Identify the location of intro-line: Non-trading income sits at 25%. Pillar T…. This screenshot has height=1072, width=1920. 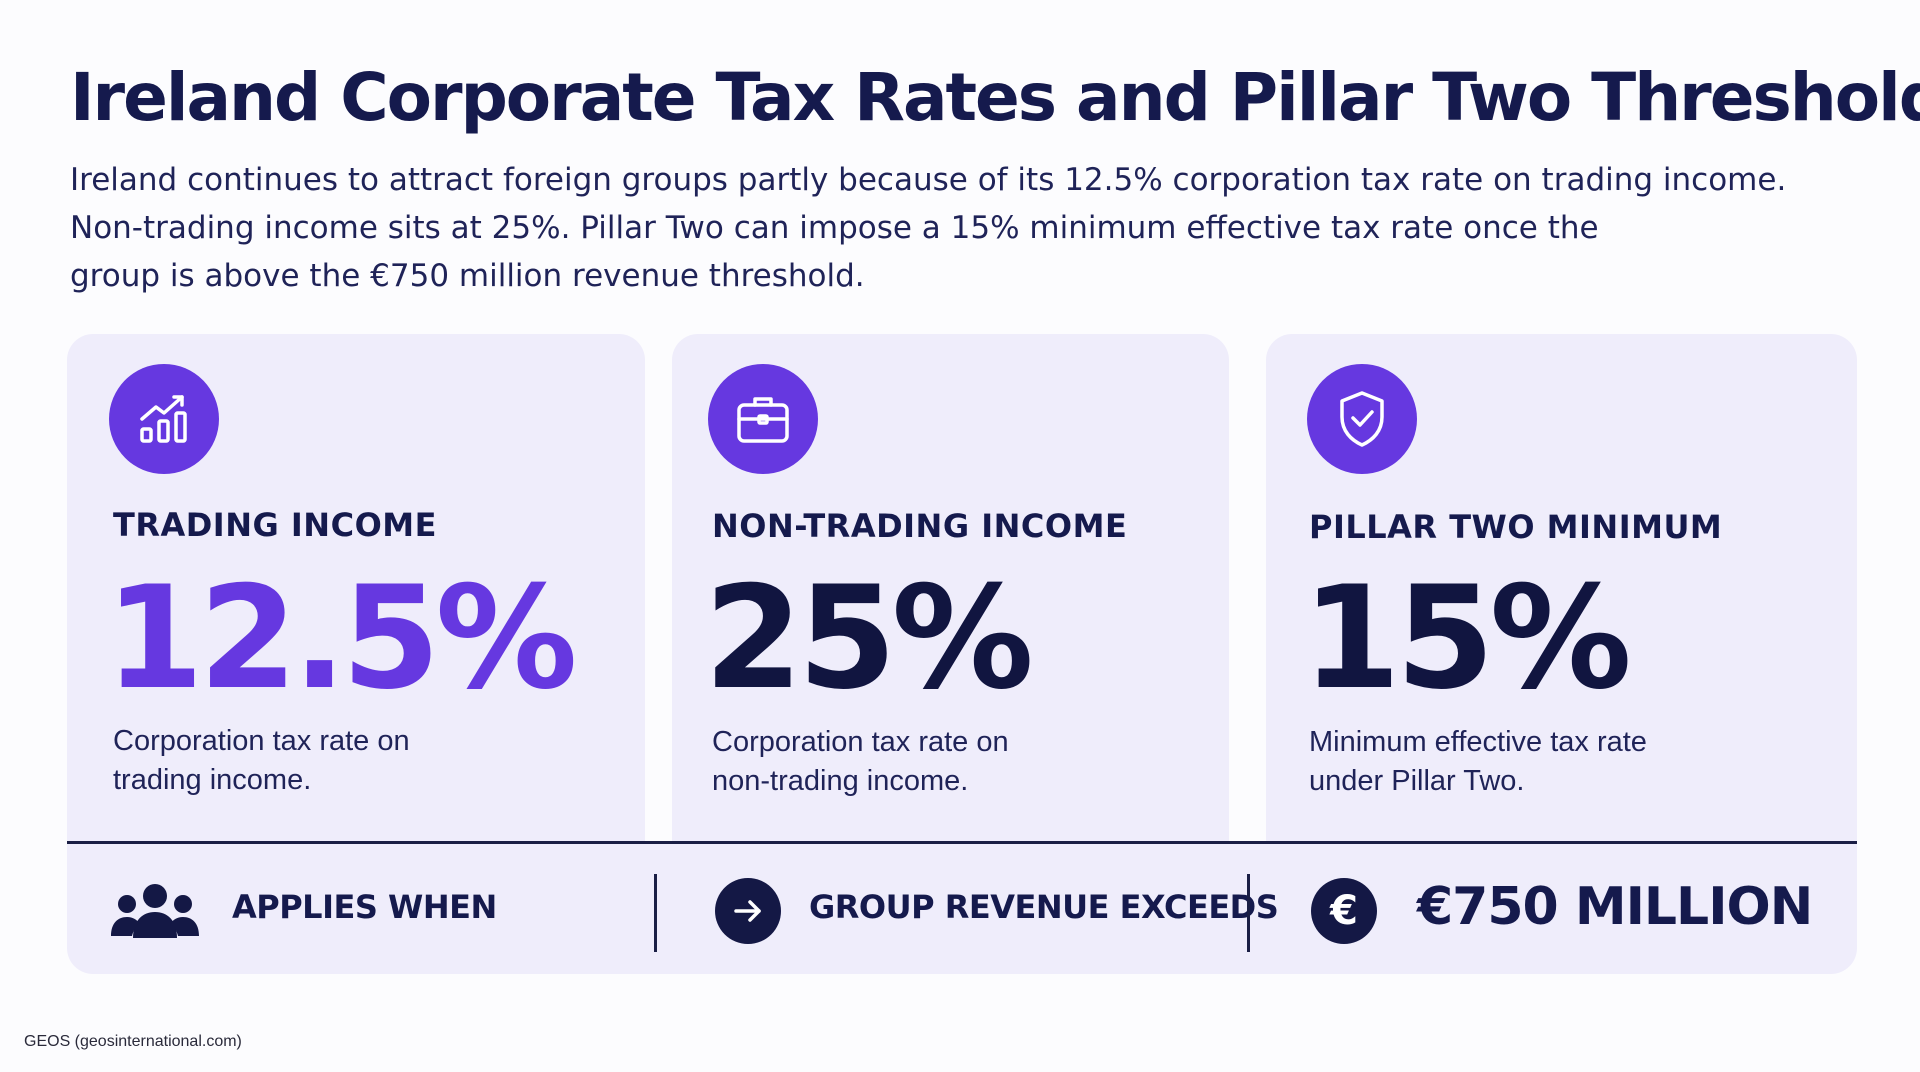
(834, 228).